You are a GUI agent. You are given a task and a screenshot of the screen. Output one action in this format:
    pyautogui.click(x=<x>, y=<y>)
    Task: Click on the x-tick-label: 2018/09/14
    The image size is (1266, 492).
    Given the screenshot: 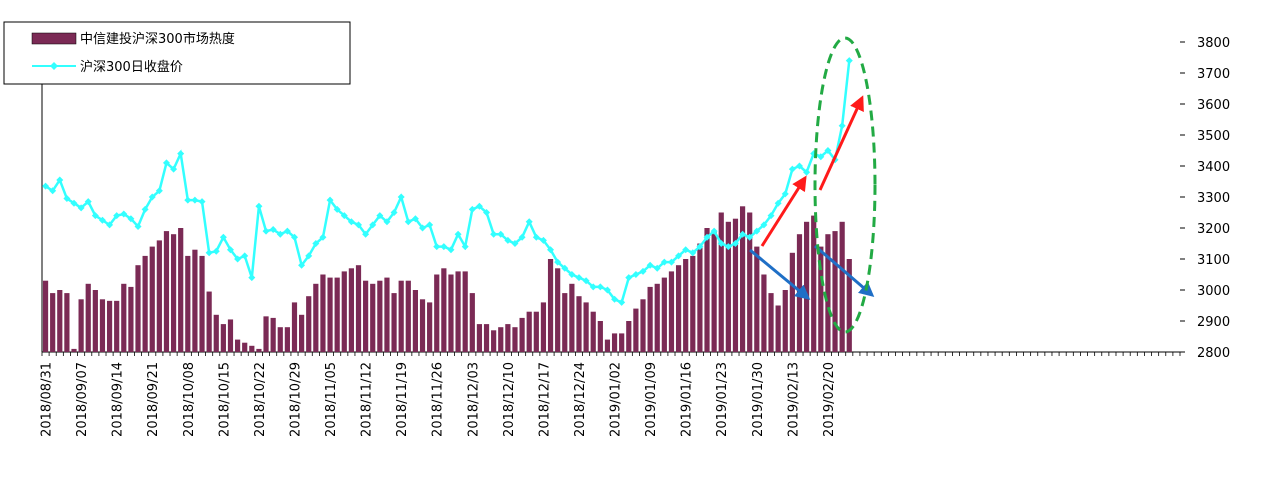 What is the action you would take?
    pyautogui.click(x=118, y=399)
    